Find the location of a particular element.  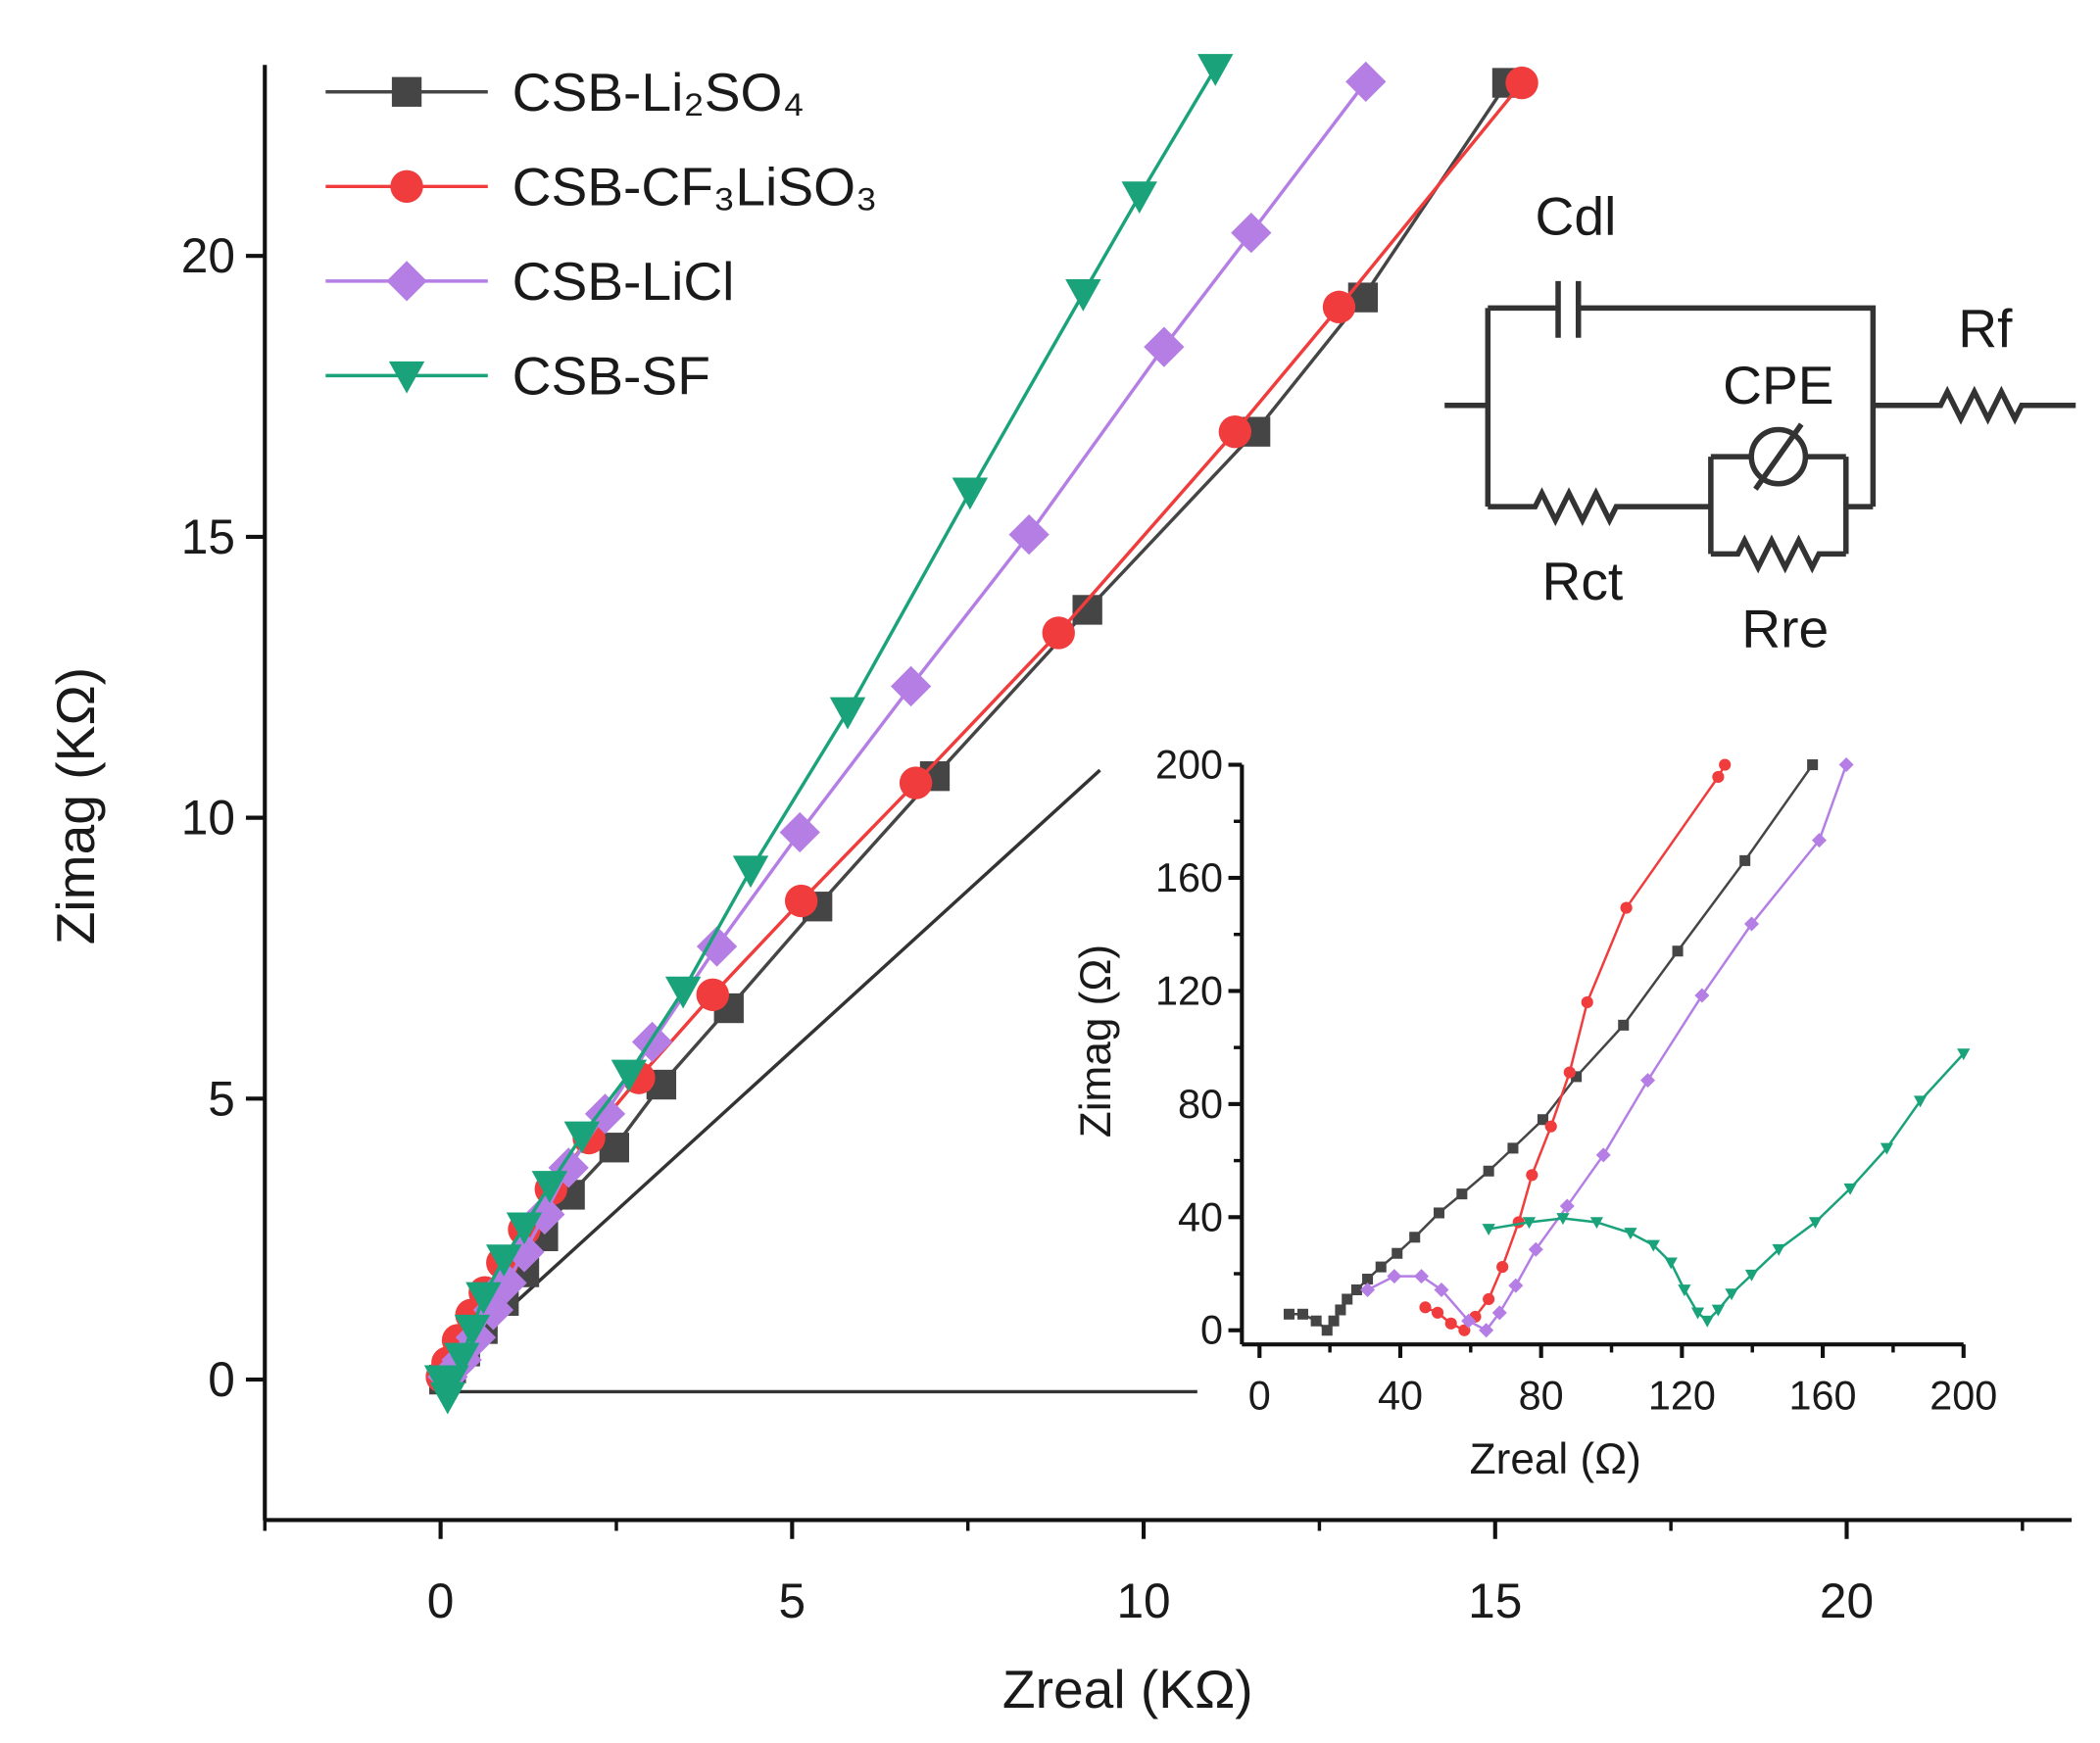

x-tick-label: 10 is located at coordinates (1143, 1601).